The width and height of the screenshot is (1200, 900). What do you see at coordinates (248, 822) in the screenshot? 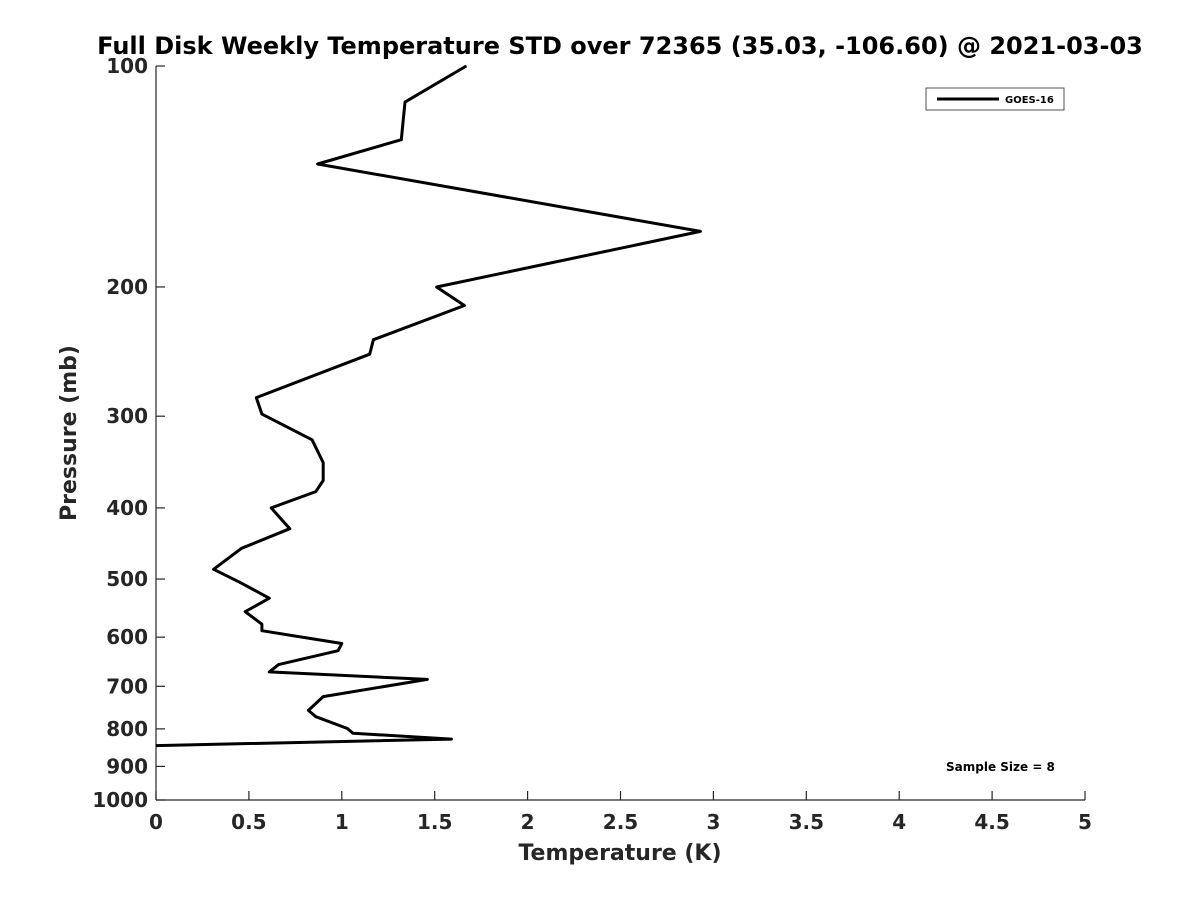
I see `x-tick-label: 0.5` at bounding box center [248, 822].